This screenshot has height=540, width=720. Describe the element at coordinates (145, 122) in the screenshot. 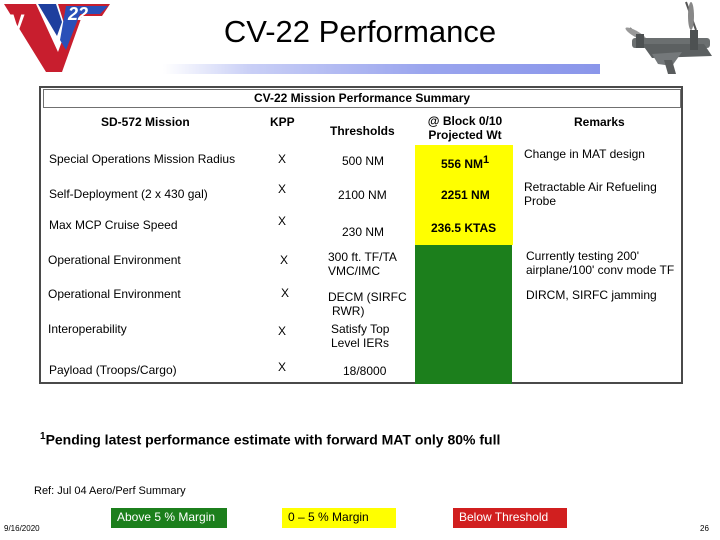

I see `column-header-mission: SD-572 Mission` at that location.